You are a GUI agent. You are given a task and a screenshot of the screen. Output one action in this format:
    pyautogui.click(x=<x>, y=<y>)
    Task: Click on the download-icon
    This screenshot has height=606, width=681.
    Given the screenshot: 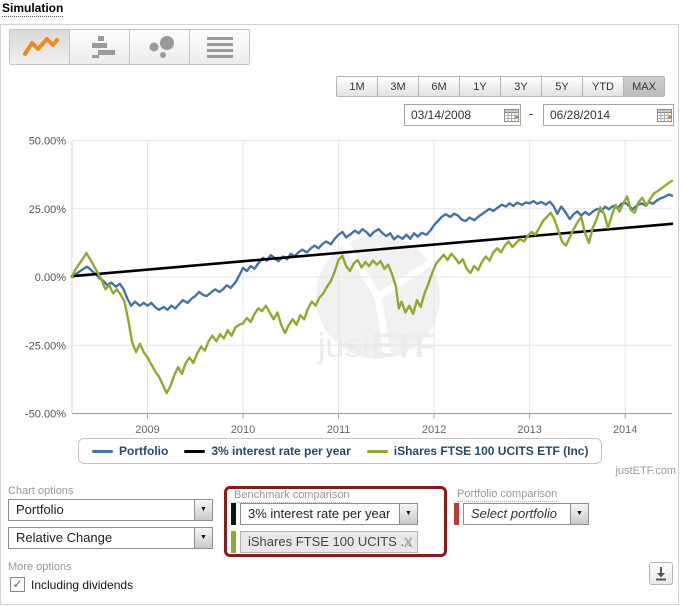 What is the action you would take?
    pyautogui.click(x=661, y=574)
    